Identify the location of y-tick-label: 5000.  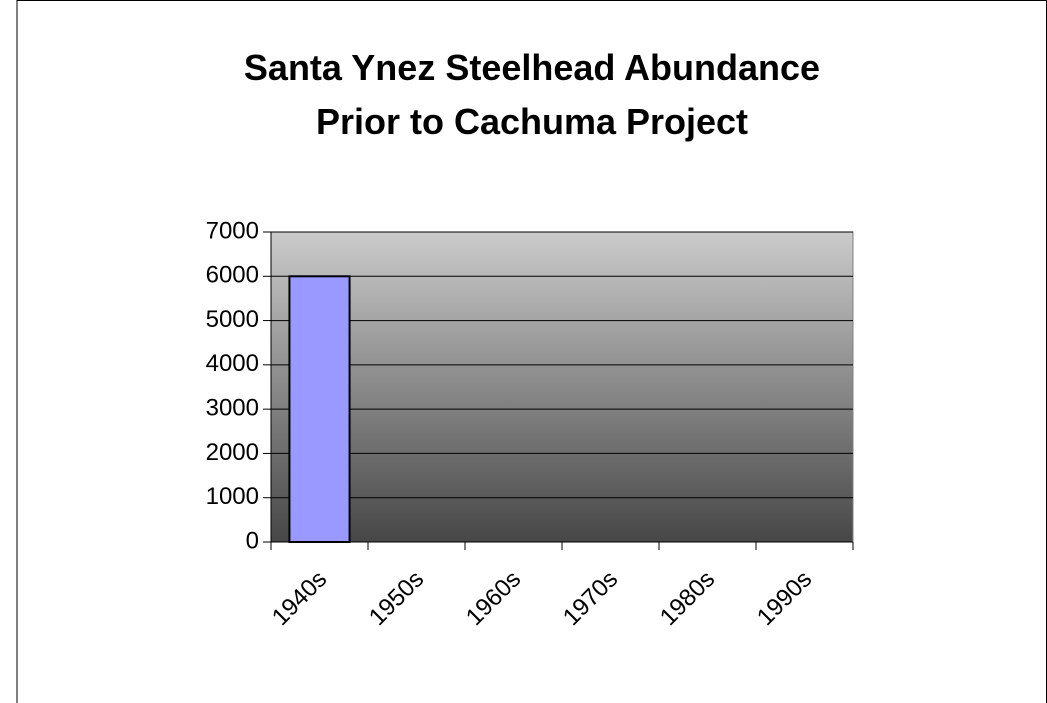
(232, 319).